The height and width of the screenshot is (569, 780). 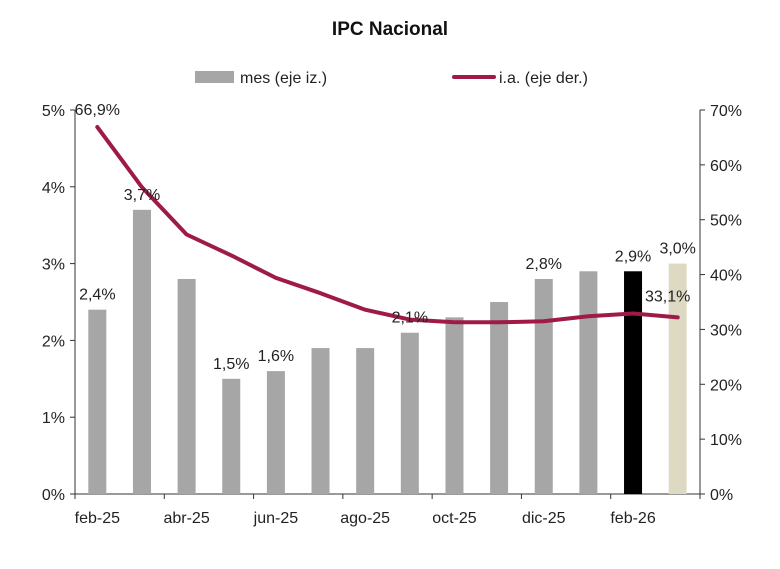 I want to click on x-tick-label: oct-25, so click(x=454, y=518).